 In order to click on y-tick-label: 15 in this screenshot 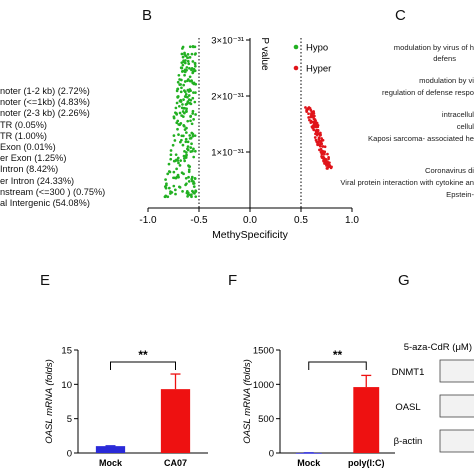, I will do `click(66, 351)`.